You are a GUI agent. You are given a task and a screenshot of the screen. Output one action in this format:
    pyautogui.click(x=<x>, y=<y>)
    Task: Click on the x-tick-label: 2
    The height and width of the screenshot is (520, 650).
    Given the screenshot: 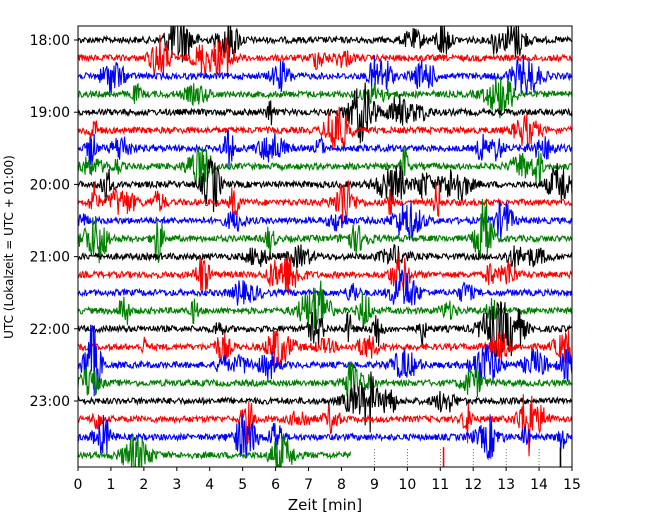 What is the action you would take?
    pyautogui.click(x=143, y=485)
    